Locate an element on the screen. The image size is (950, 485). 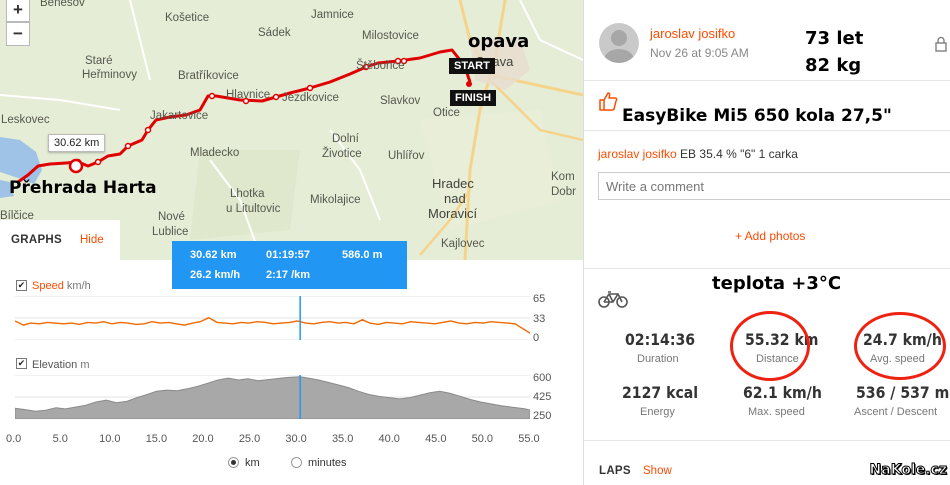
tooltip-speed: 26.2 km/h is located at coordinates (215, 275).